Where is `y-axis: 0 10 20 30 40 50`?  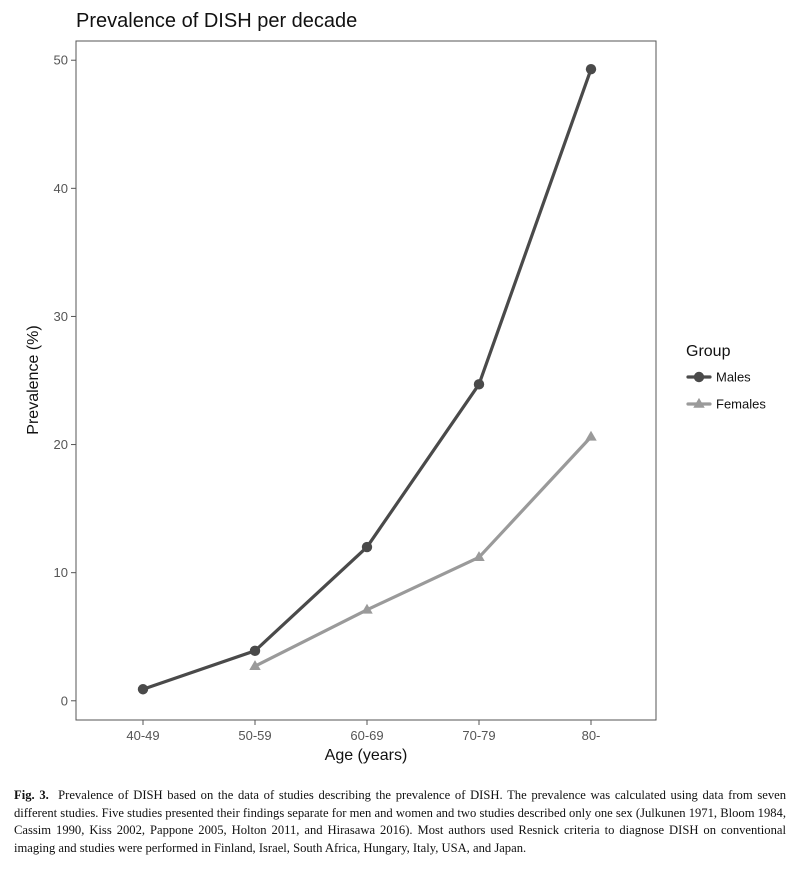
y-axis: 0 10 20 30 40 50 is located at coordinates (65, 380).